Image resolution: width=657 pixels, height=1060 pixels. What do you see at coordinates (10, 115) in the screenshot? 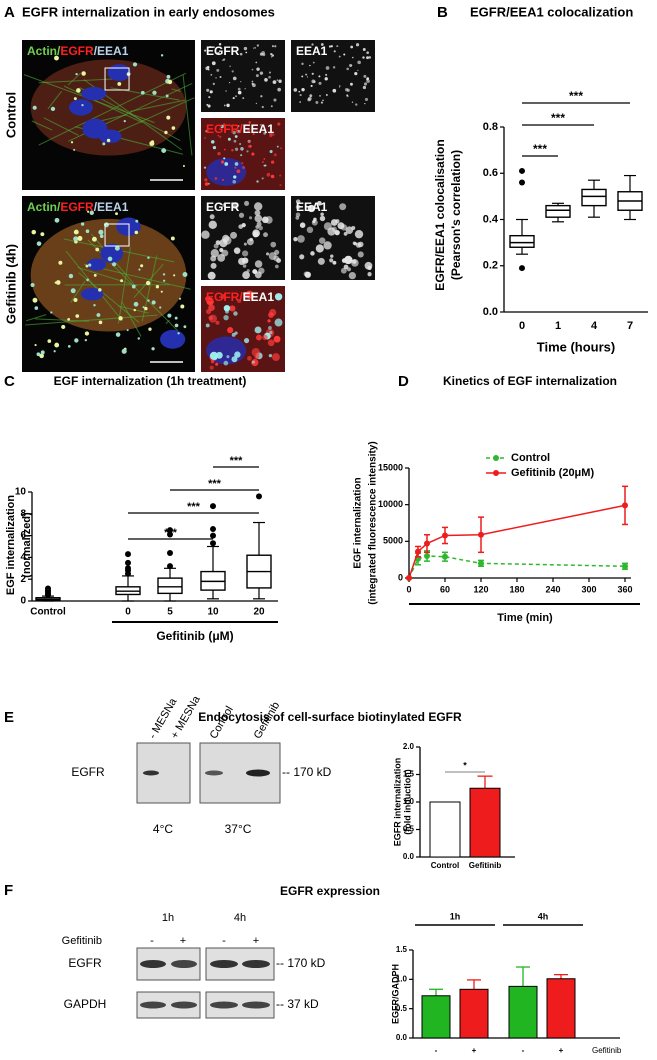
I see `row-label: Control` at bounding box center [10, 115].